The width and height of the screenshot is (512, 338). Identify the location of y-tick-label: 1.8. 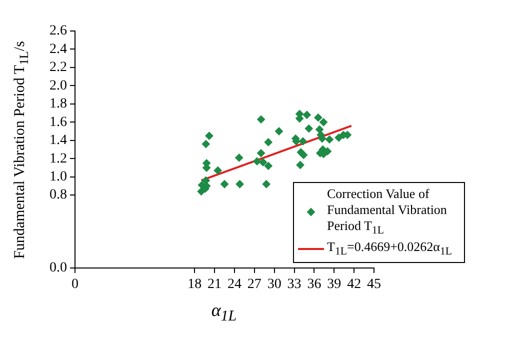
(58, 104).